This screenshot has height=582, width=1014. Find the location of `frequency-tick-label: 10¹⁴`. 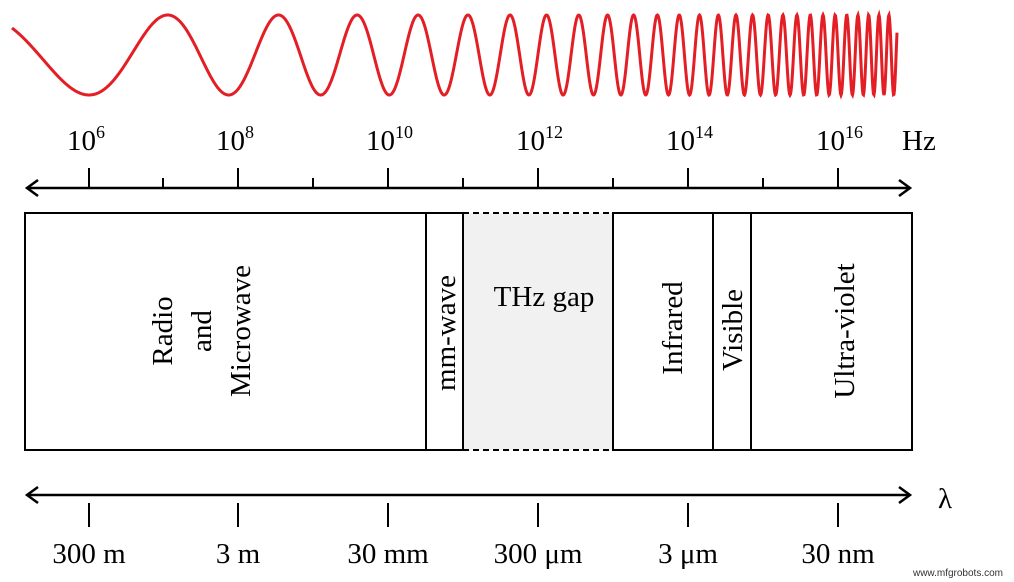

frequency-tick-label: 10¹⁴ is located at coordinates (689, 139).